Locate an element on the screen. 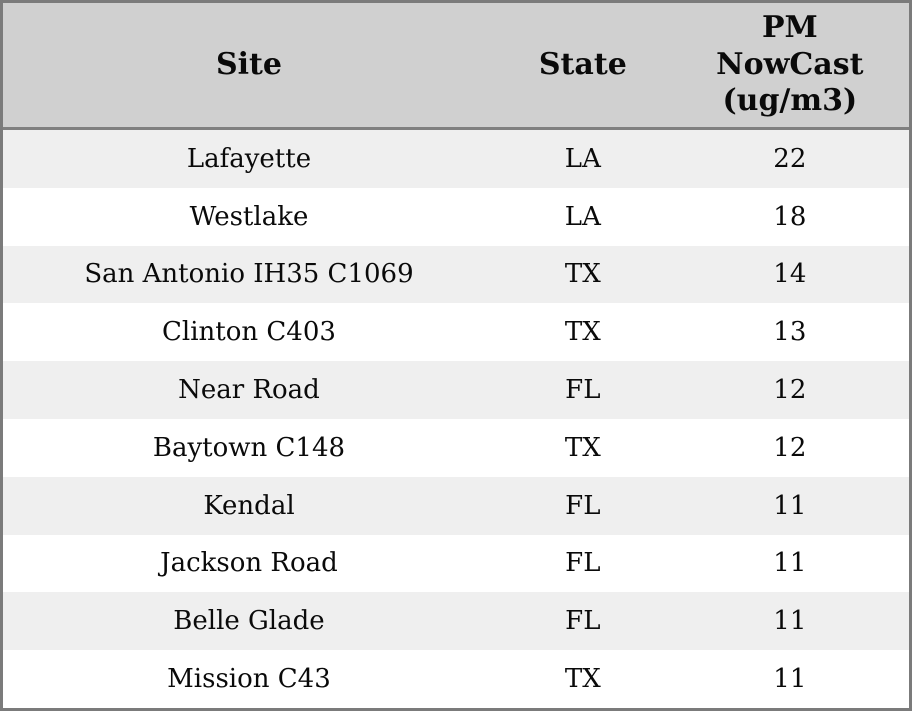  pm-nowcast-cell: 13 is located at coordinates (790, 332).